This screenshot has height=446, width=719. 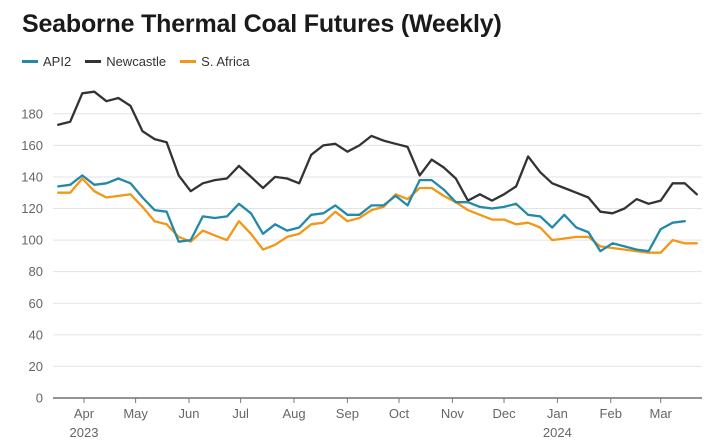 I want to click on y-tick-label-60: 60, so click(x=36, y=303).